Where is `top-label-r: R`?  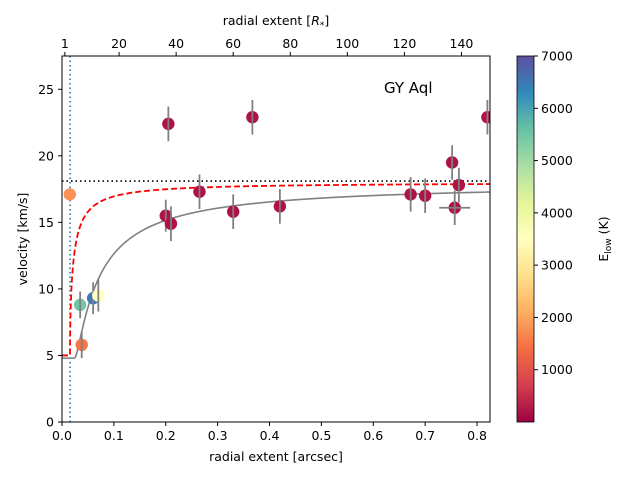 top-label-r: R is located at coordinates (315, 20).